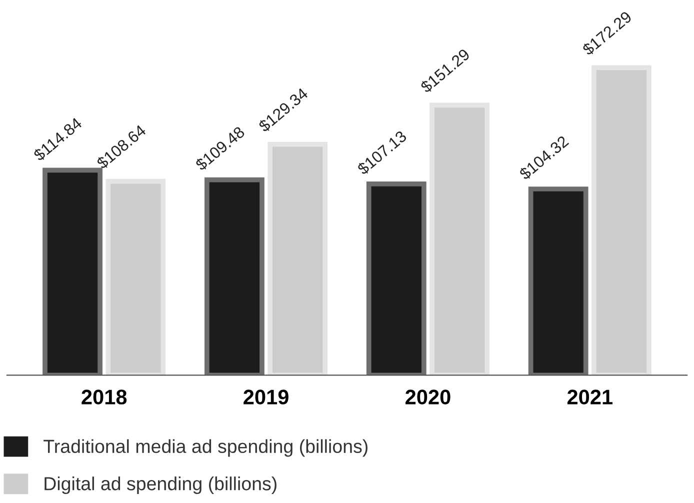  What do you see at coordinates (428, 397) in the screenshot?
I see `x-tick-label: 2020` at bounding box center [428, 397].